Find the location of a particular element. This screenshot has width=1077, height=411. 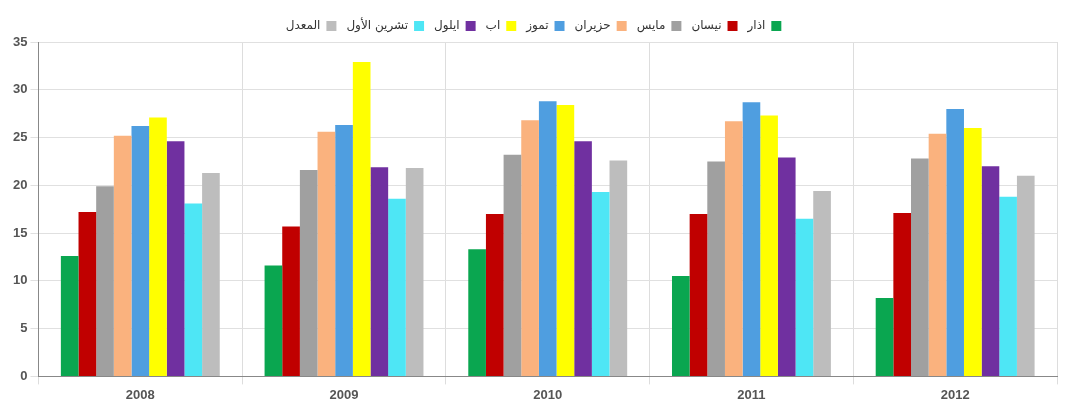

legend-label: المعدل is located at coordinates (303, 25).